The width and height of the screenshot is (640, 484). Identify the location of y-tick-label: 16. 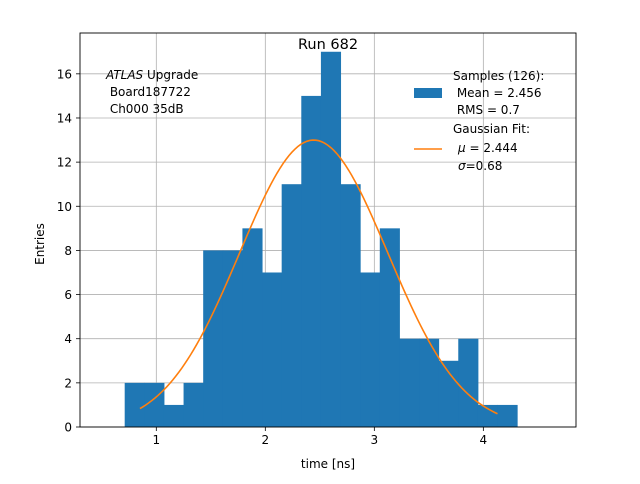
(64, 74).